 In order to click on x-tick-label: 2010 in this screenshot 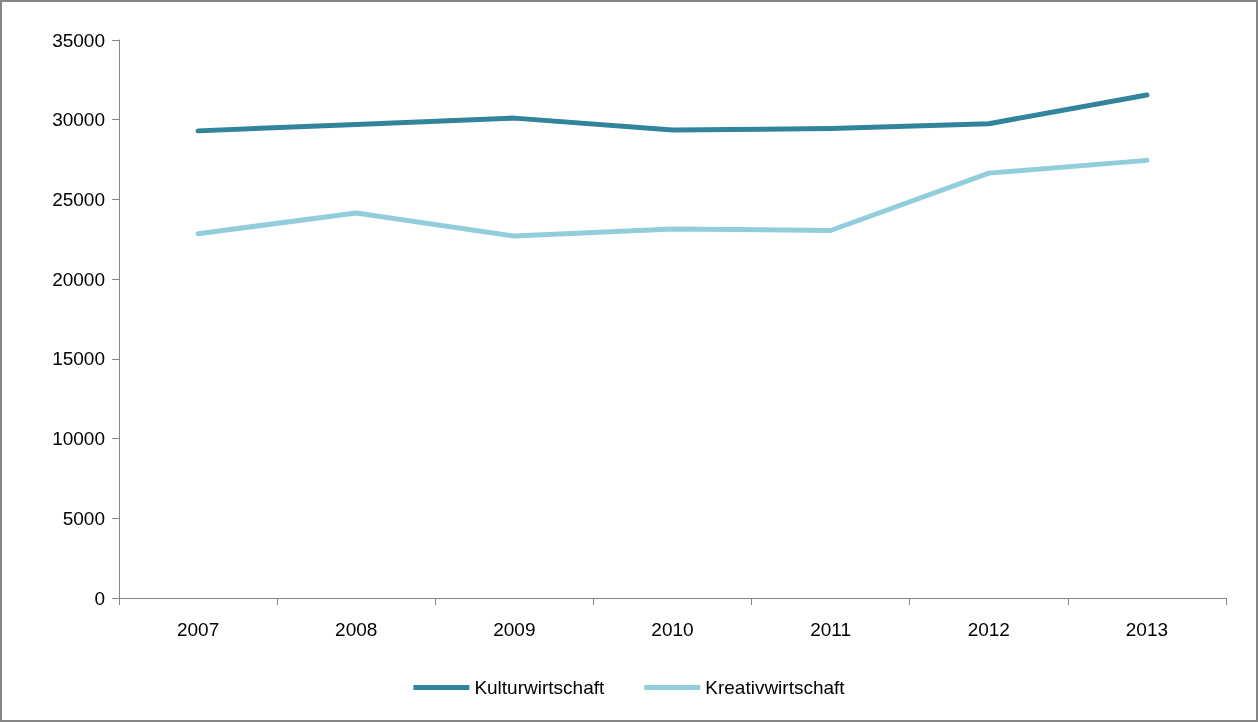, I will do `click(672, 629)`.